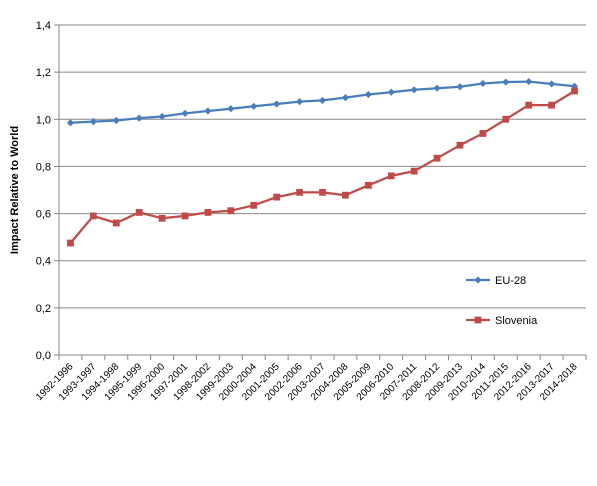 This screenshot has width=597, height=486. I want to click on y-tick-label: 1,4, so click(43, 26).